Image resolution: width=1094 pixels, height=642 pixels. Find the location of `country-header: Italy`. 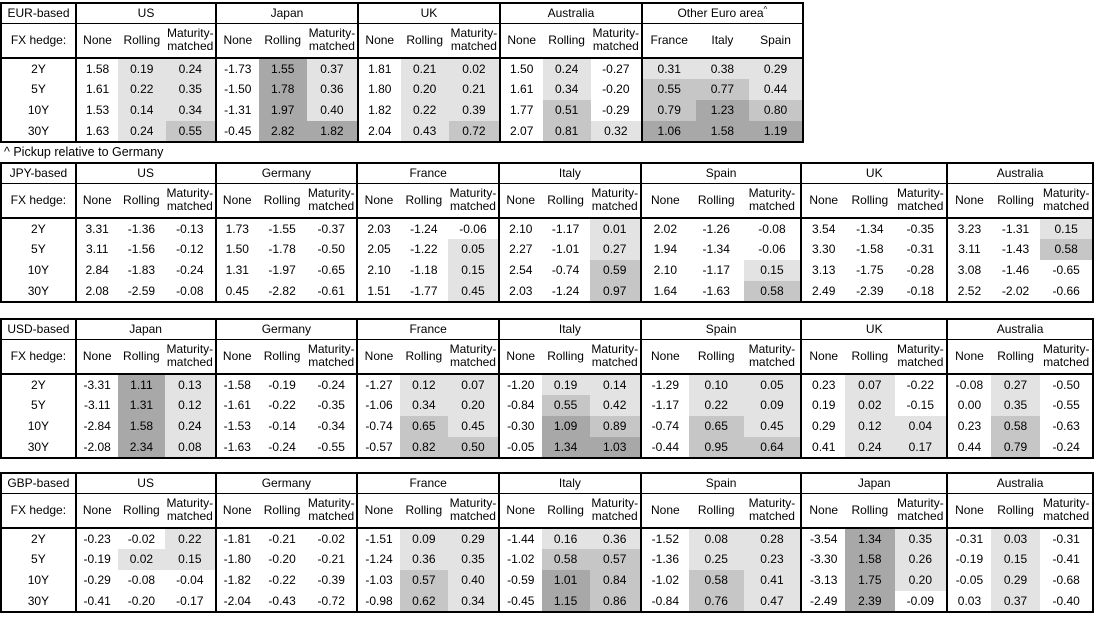

country-header: Italy is located at coordinates (569, 173).